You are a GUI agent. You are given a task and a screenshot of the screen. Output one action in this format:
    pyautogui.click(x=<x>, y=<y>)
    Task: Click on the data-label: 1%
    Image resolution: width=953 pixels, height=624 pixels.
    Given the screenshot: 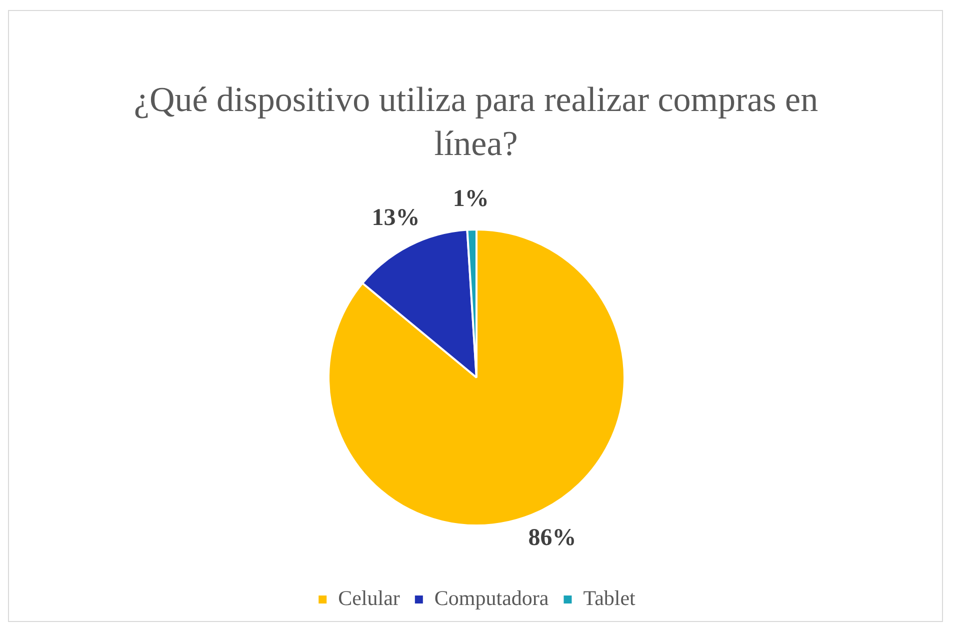 What is the action you would take?
    pyautogui.click(x=470, y=199)
    